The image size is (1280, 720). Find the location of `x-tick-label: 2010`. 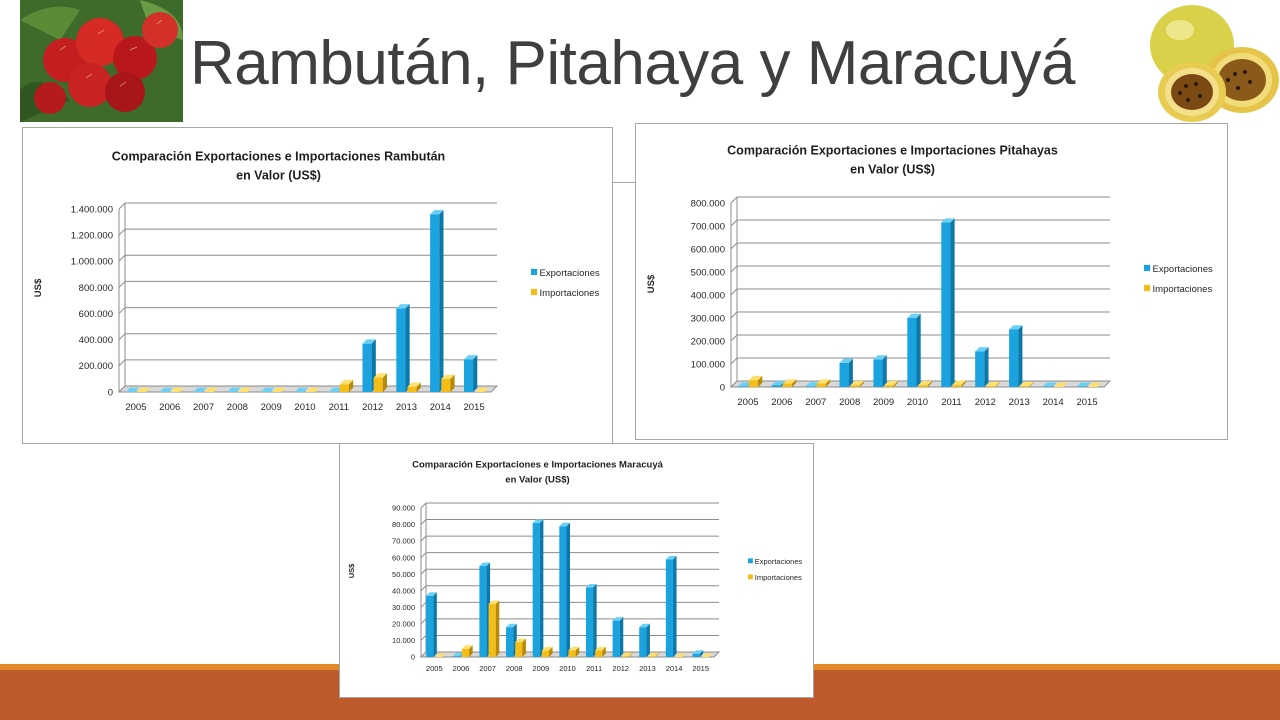

x-tick-label: 2010 is located at coordinates (304, 407).